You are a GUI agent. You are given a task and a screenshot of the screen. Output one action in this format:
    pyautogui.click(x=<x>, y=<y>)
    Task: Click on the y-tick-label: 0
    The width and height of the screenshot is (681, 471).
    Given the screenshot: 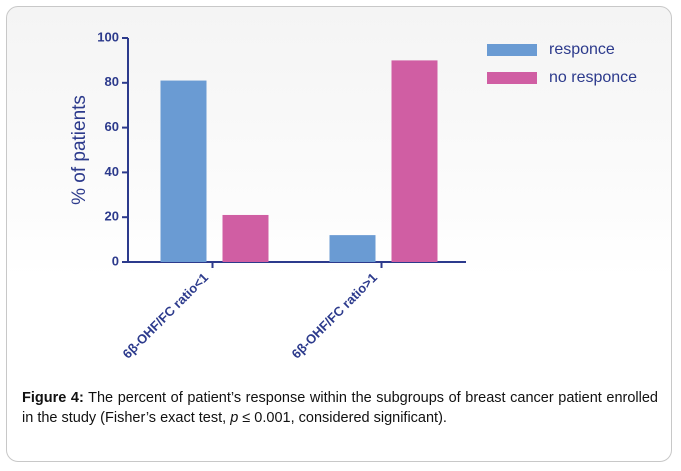 What is the action you would take?
    pyautogui.click(x=115, y=260)
    